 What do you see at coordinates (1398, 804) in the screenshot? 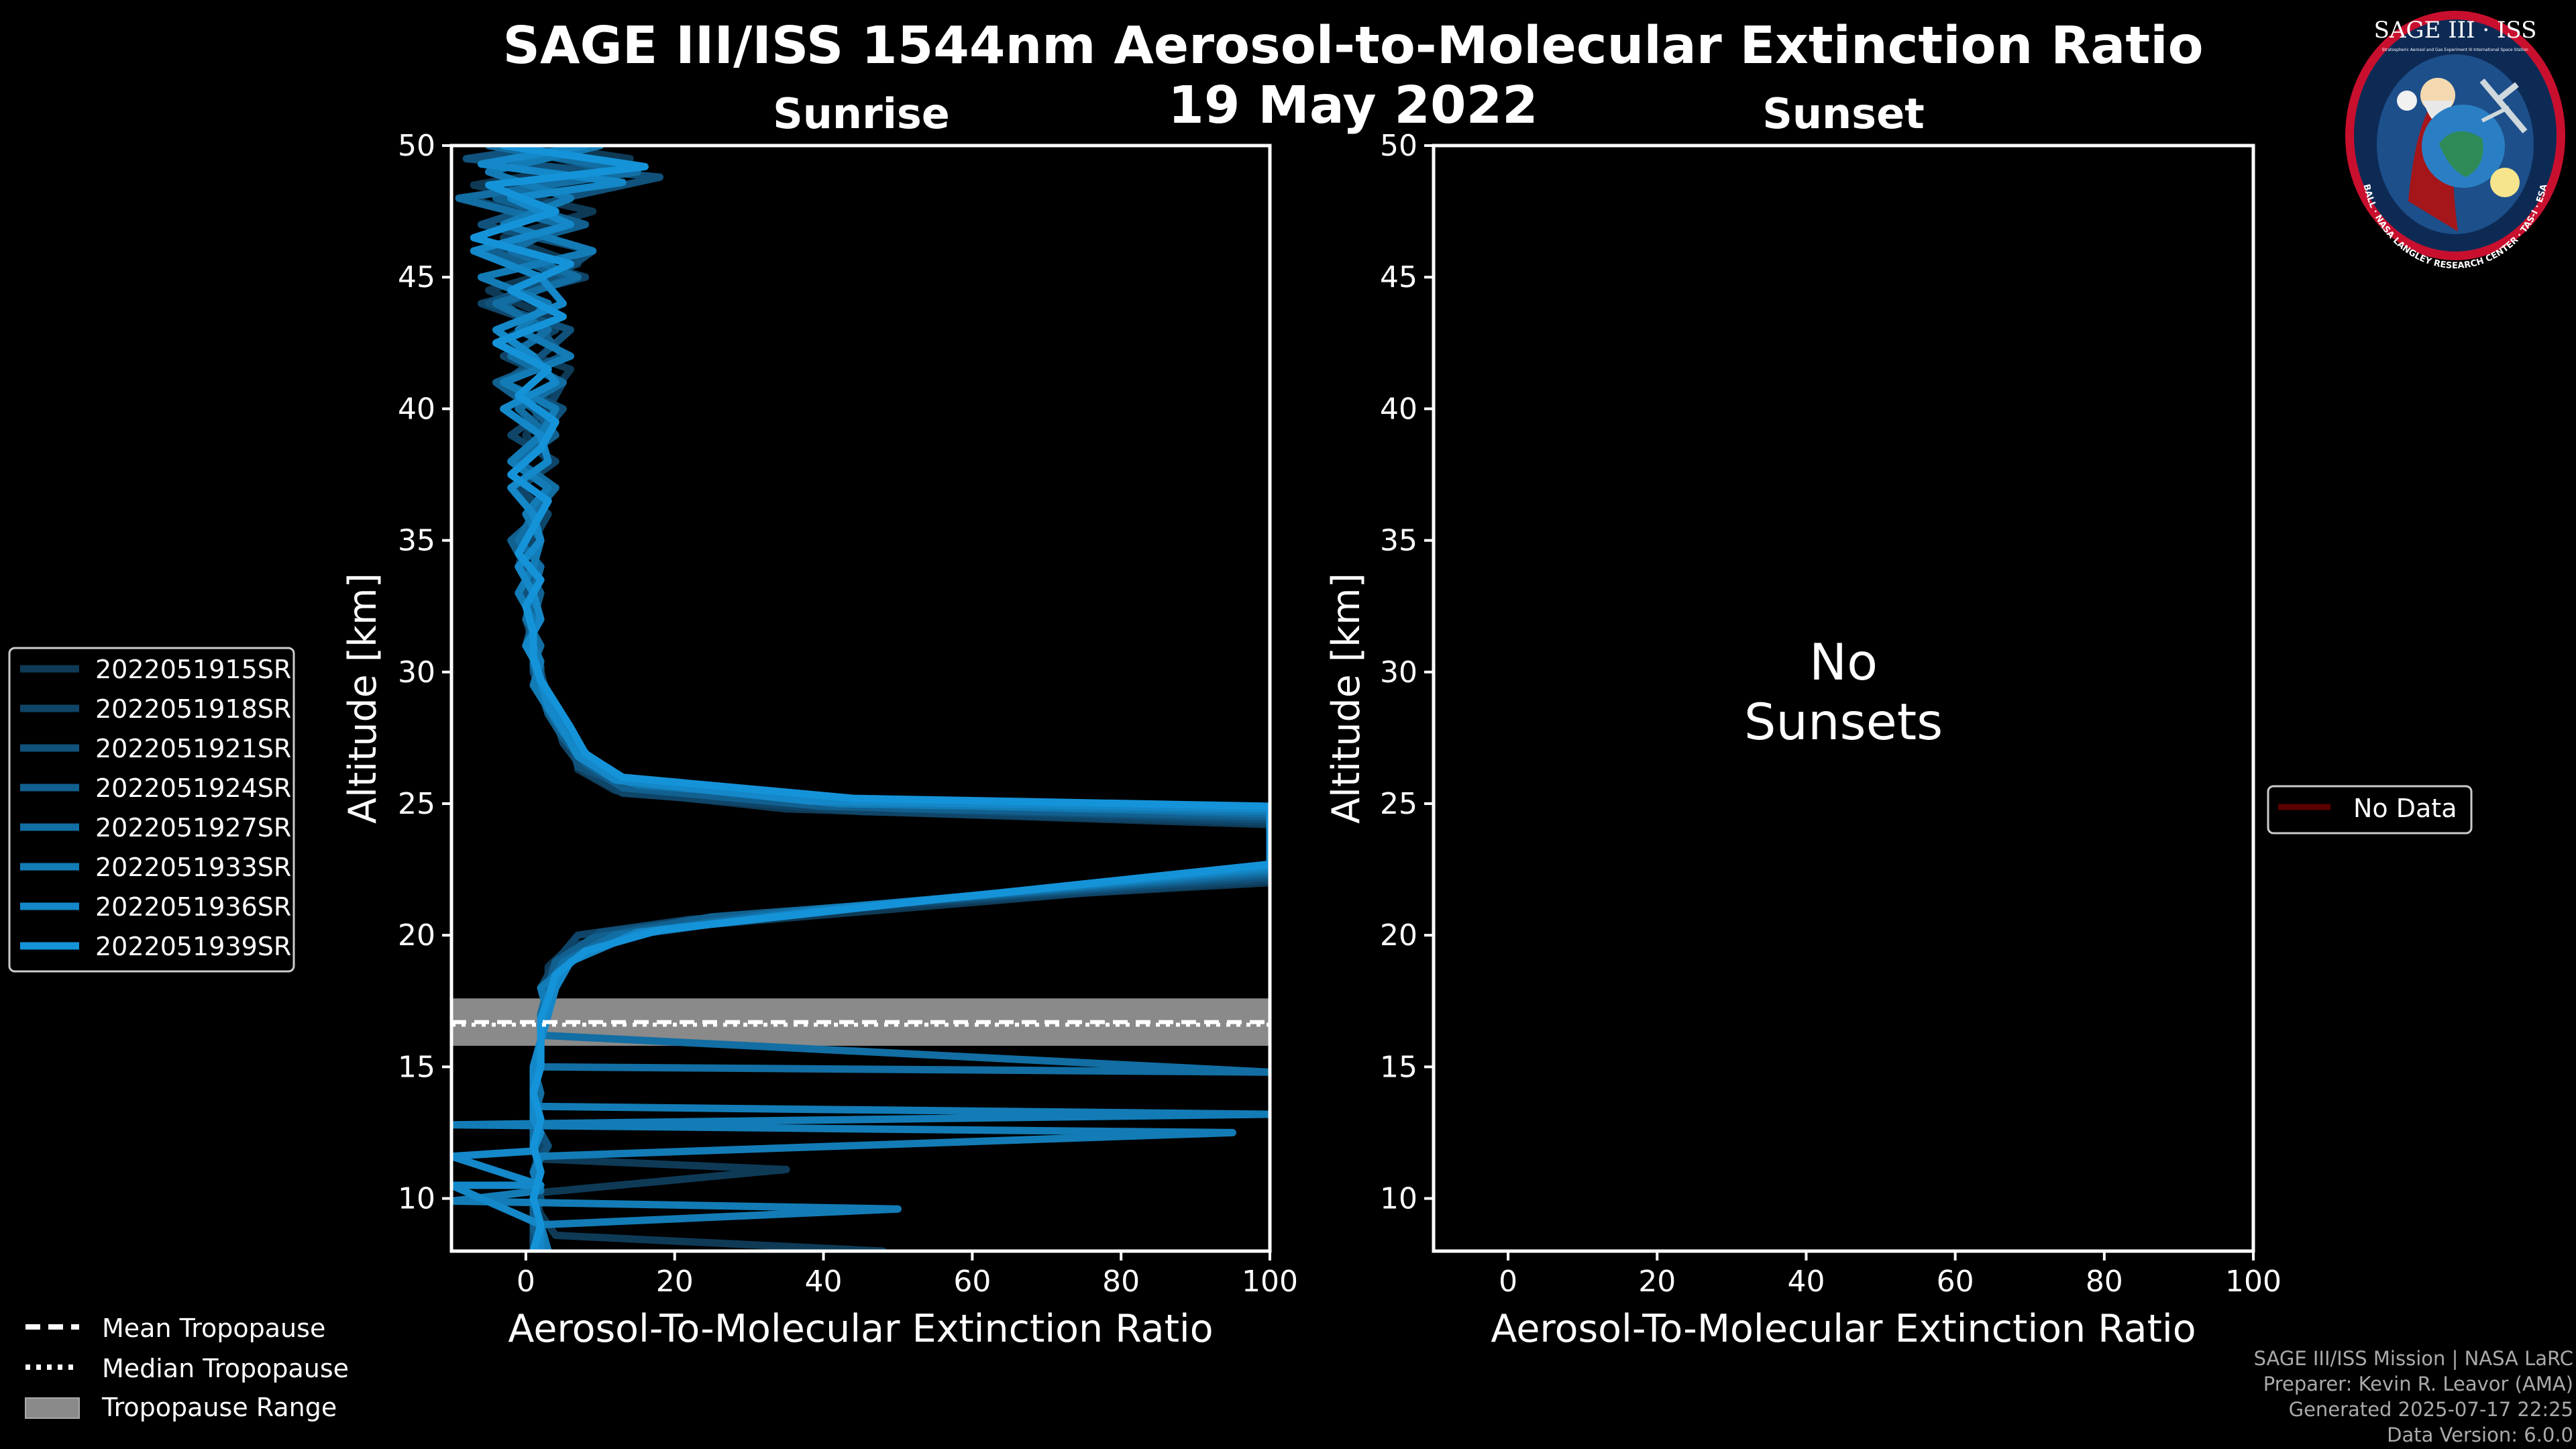
I see `sunset-y-tick-label: 25` at bounding box center [1398, 804].